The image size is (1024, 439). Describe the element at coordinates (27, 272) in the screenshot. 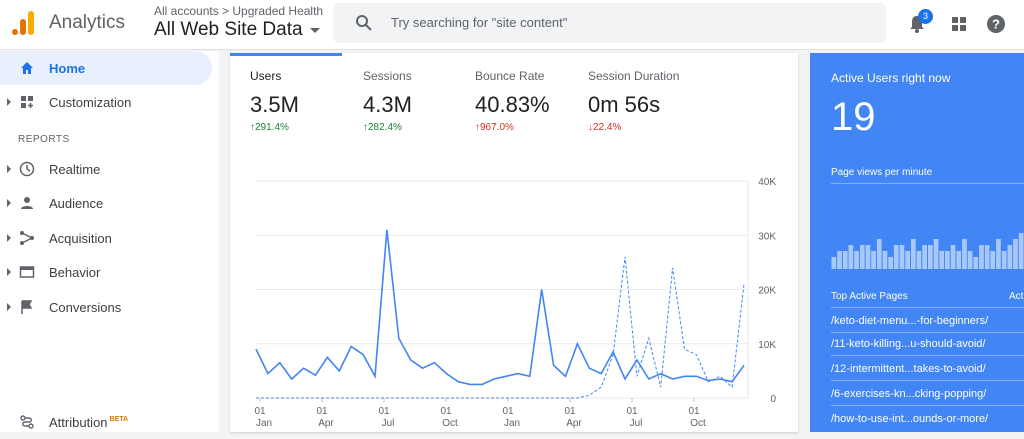

I see `behavior-window-icon` at that location.